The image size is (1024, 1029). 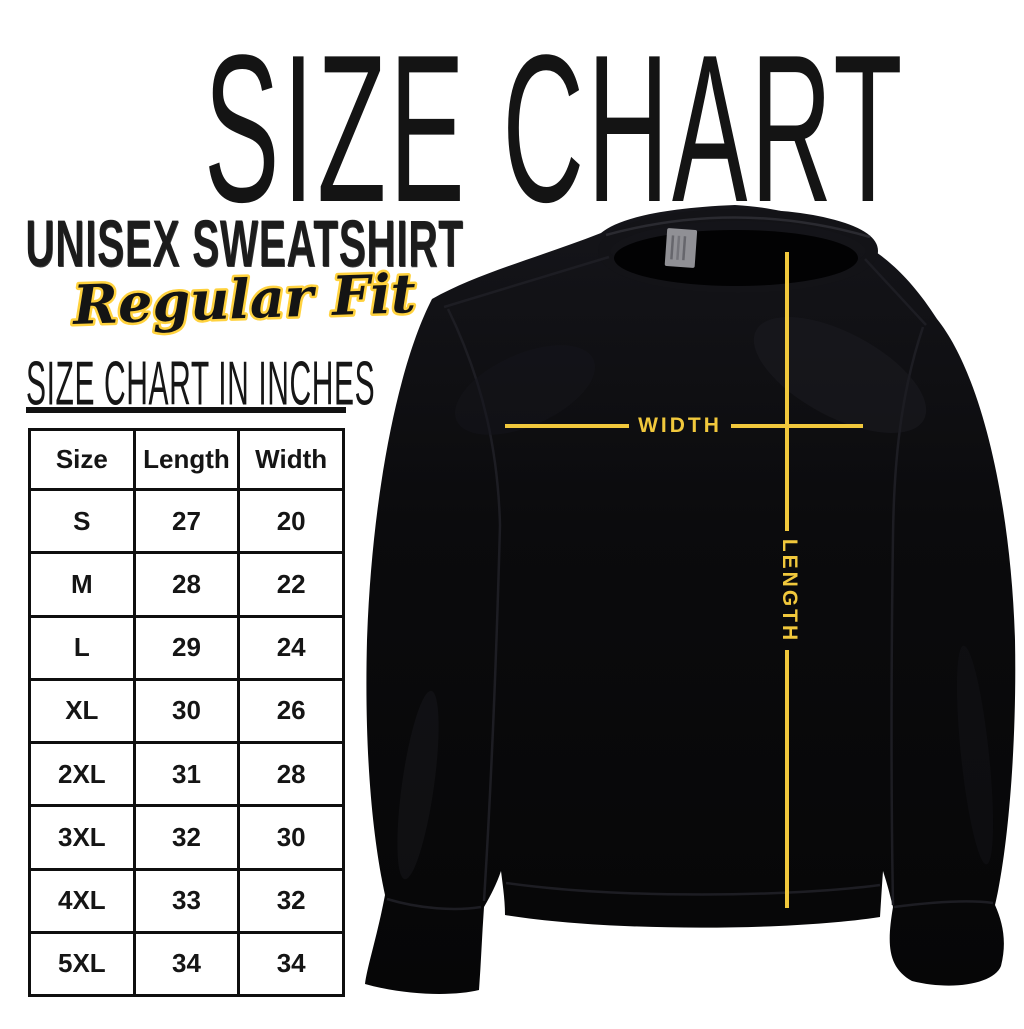 I want to click on table-row: XL 30 26, so click(x=186, y=711).